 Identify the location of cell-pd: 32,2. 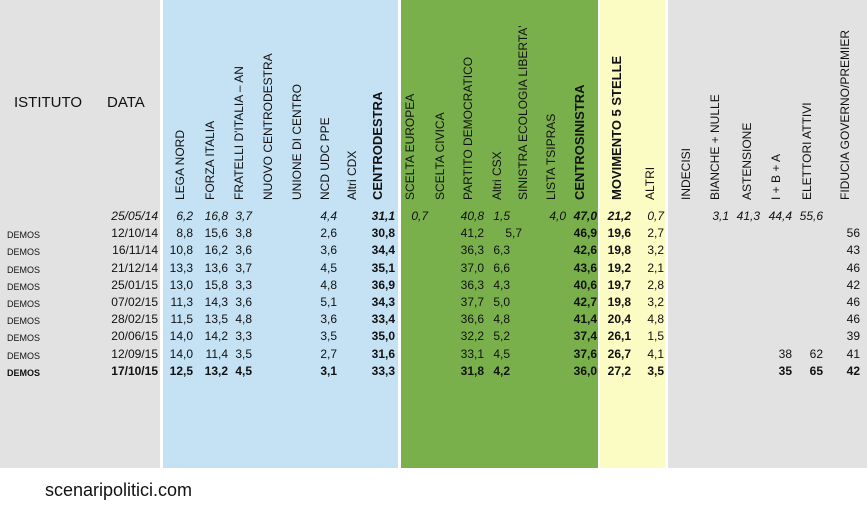
(472, 336).